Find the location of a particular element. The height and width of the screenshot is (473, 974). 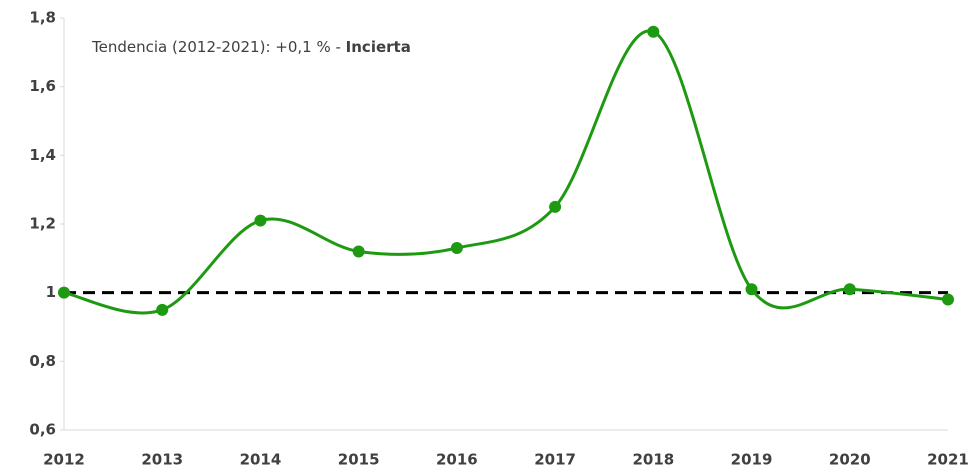

y-tick-label: 1,6 is located at coordinates (42, 86).